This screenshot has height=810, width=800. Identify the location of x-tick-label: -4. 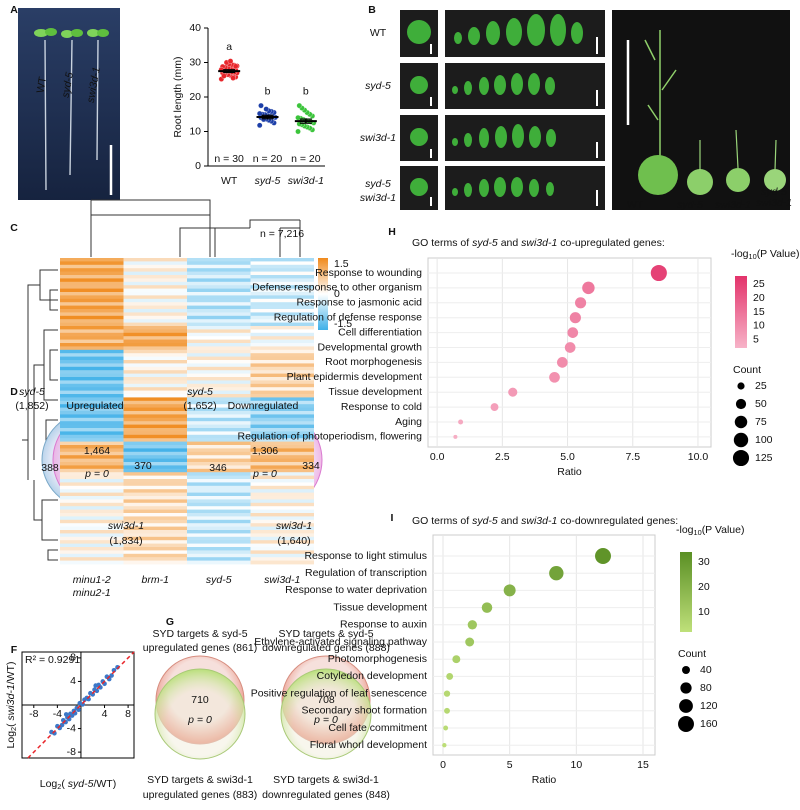
(57, 714).